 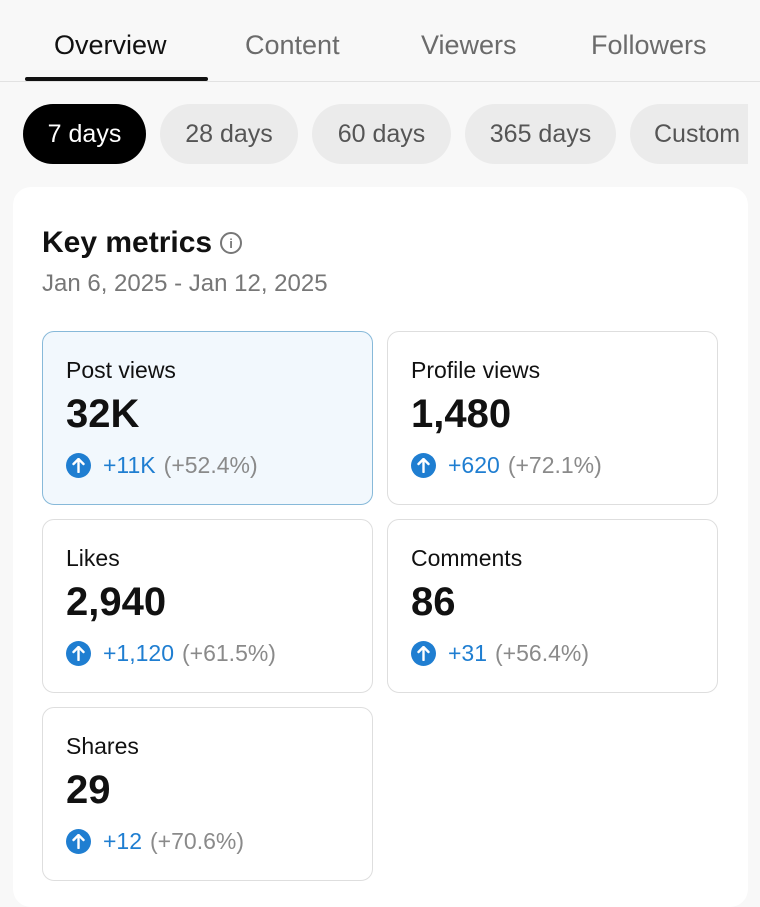 What do you see at coordinates (229, 653) in the screenshot?
I see `delta-percent: (+61.5%)` at bounding box center [229, 653].